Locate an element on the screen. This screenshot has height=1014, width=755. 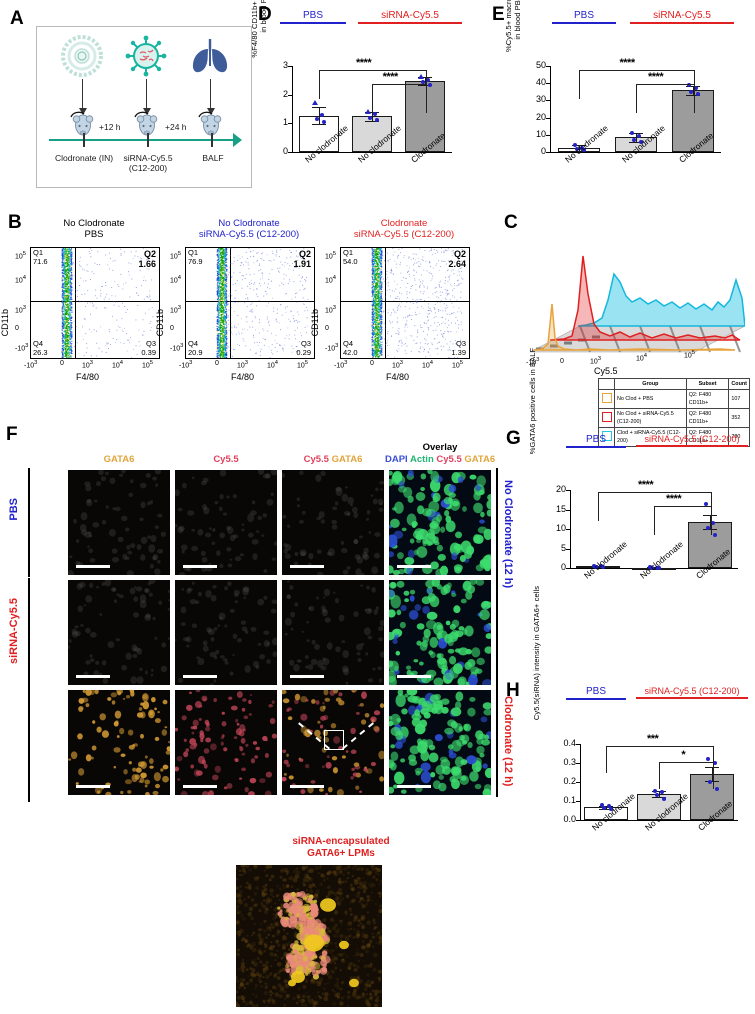
quadrant-label-q3: Q3 0.39 is located at coordinates (148, 348).